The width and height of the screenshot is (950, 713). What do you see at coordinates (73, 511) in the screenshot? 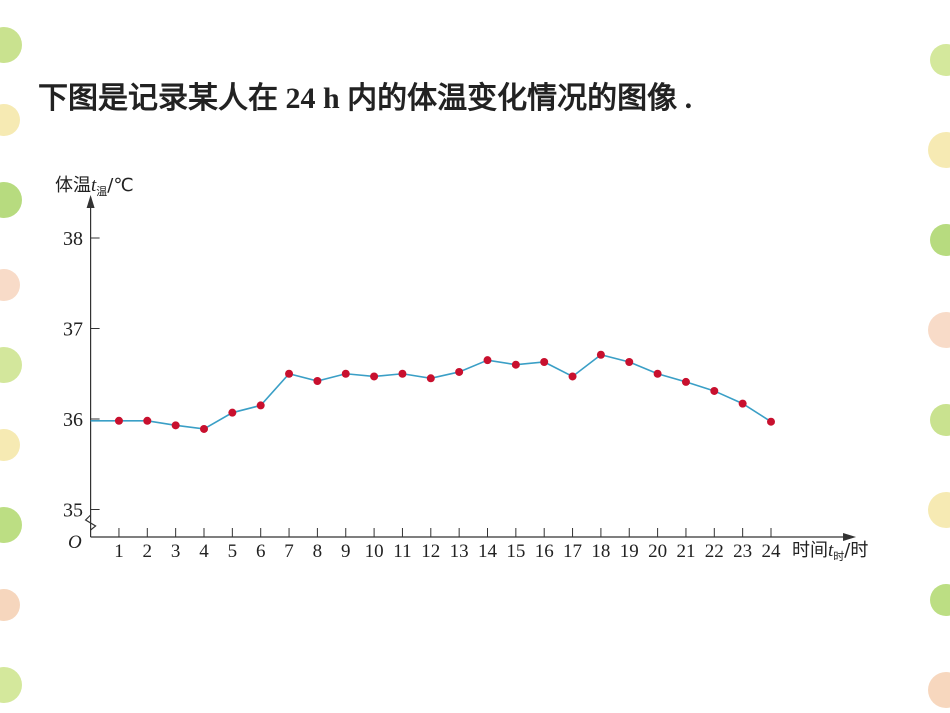
I see `y-tick-label: 35` at bounding box center [73, 511].